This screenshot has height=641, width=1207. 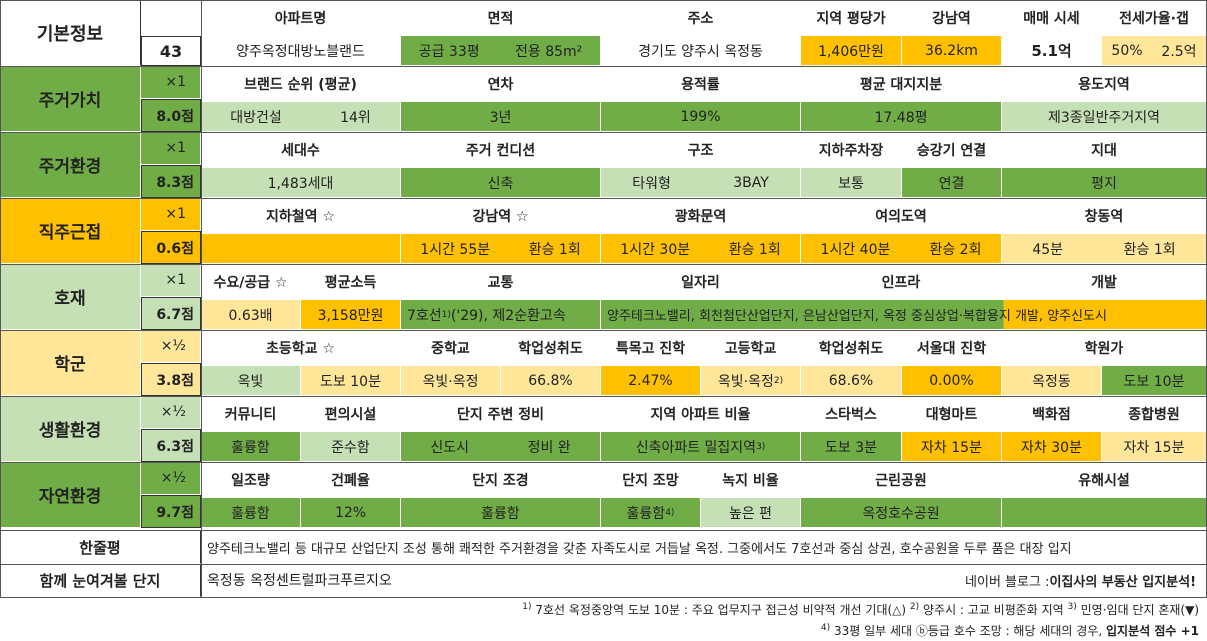 I want to click on brand-rank-value: 14위, so click(x=355, y=117).